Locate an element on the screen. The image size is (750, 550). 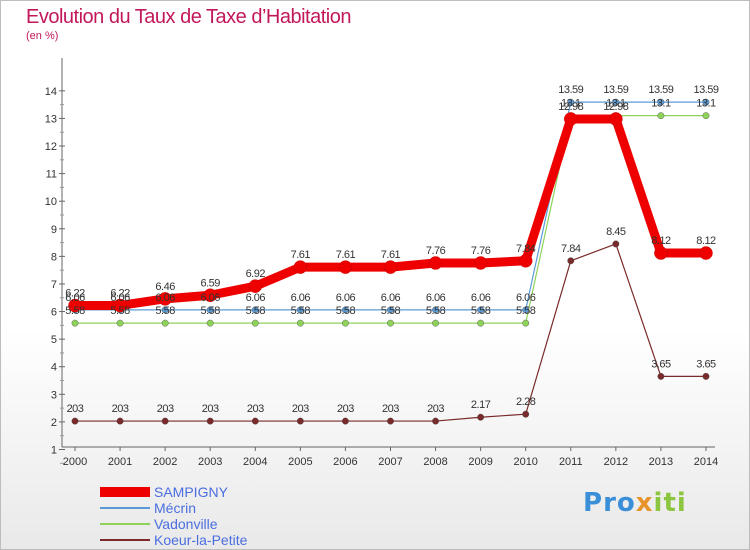
data-label: 13.59 is located at coordinates (660, 90).